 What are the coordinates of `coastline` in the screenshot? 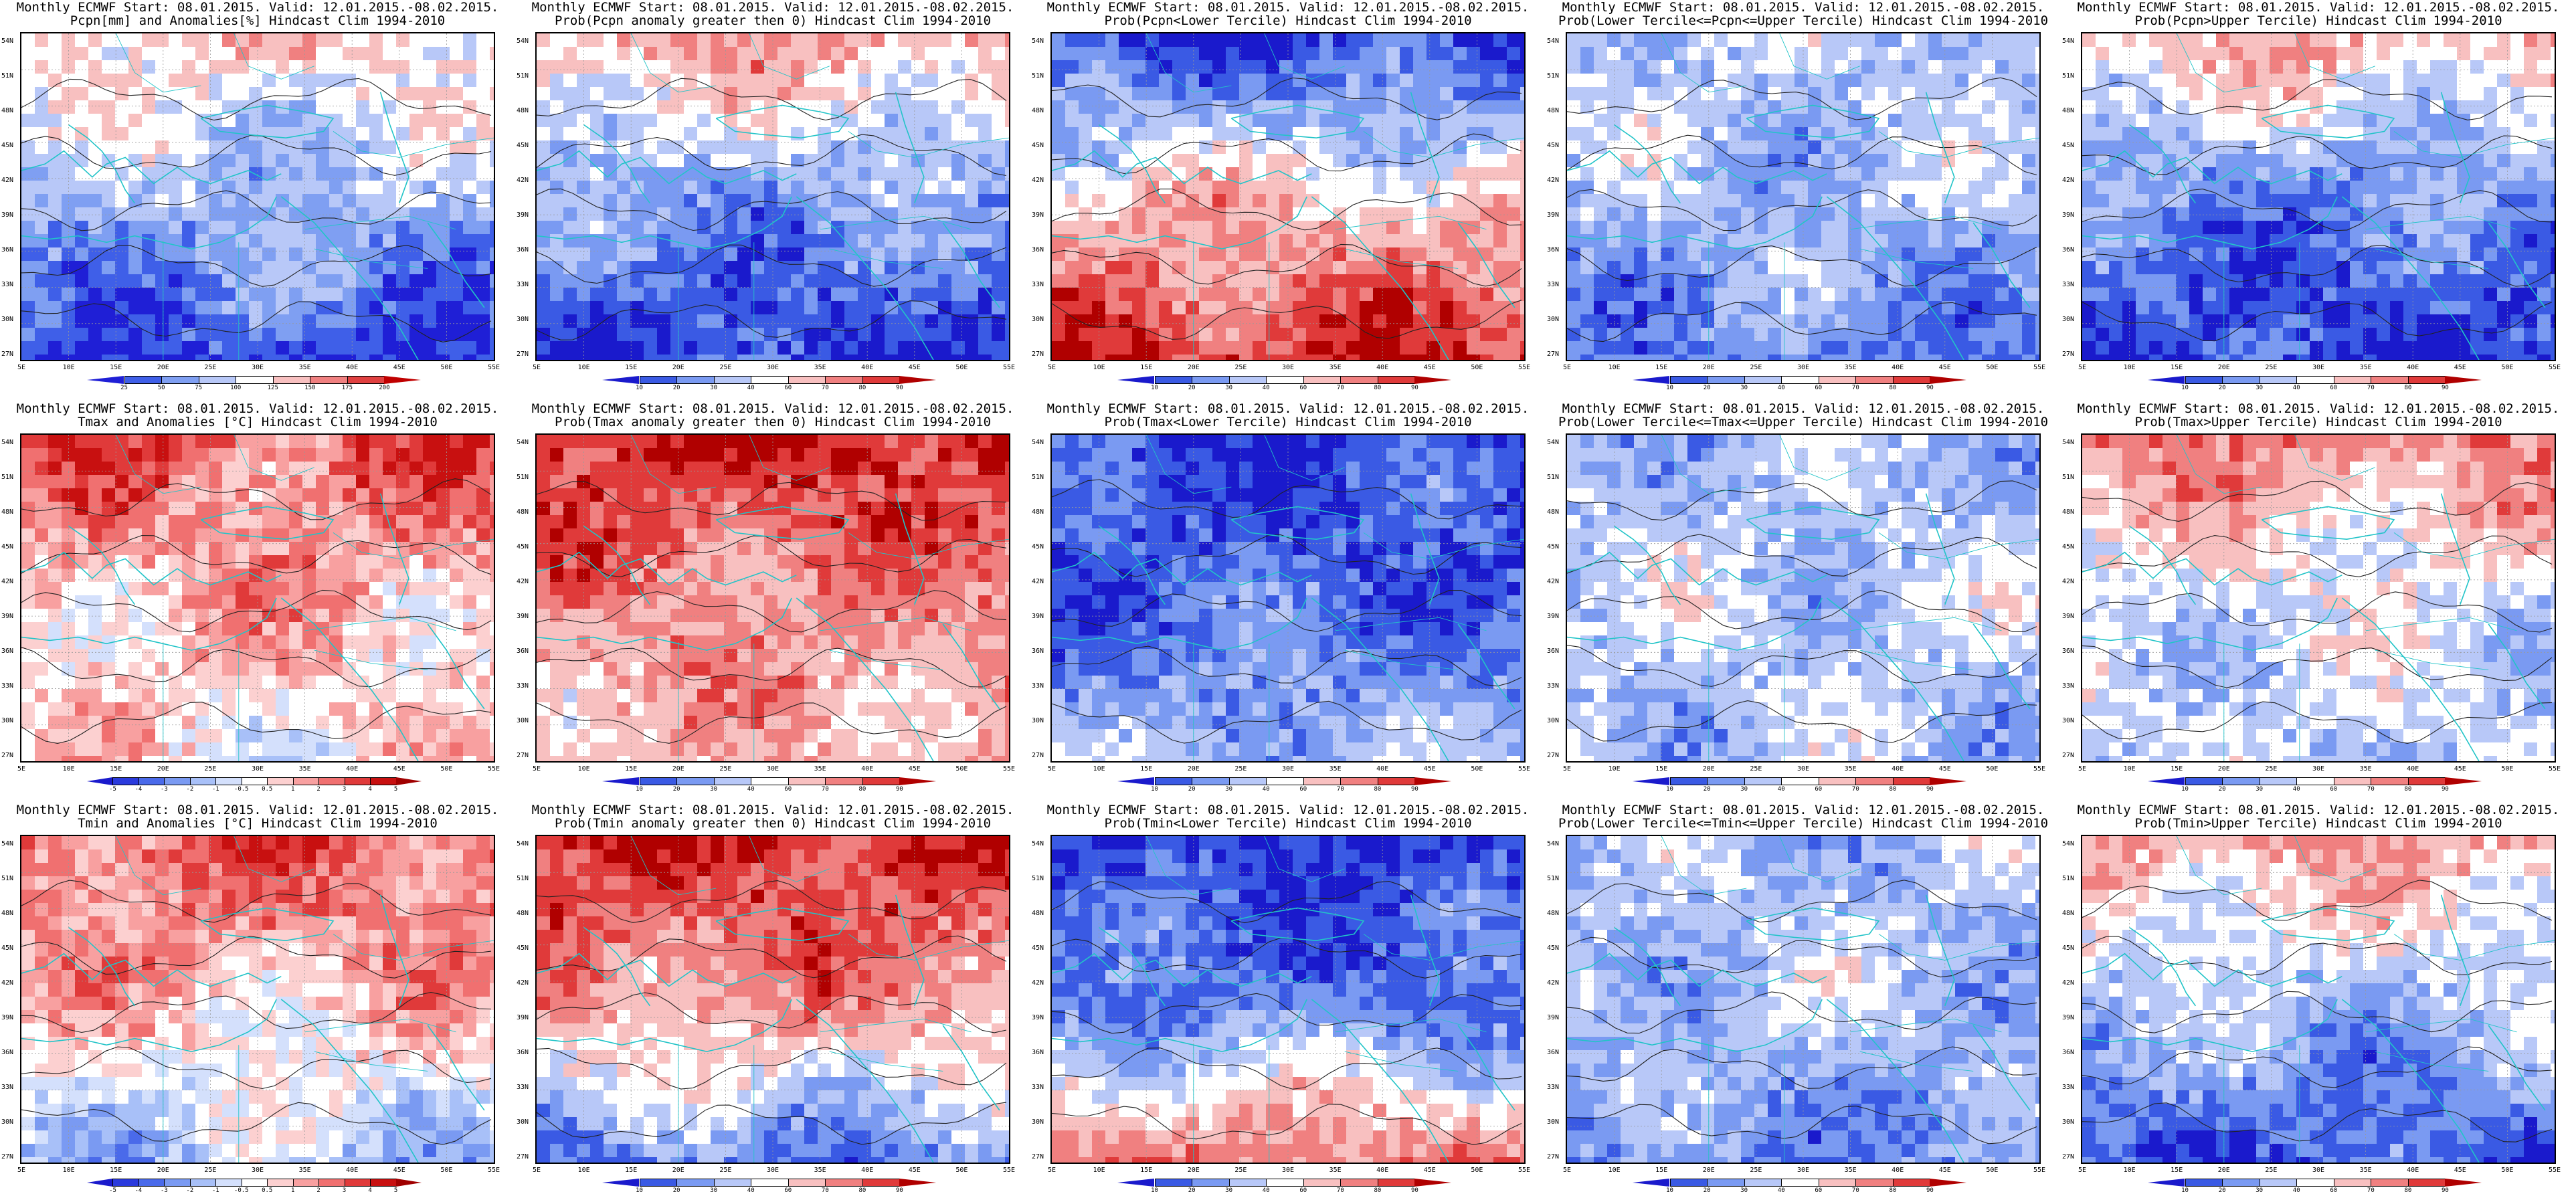 It's located at (151, 167).